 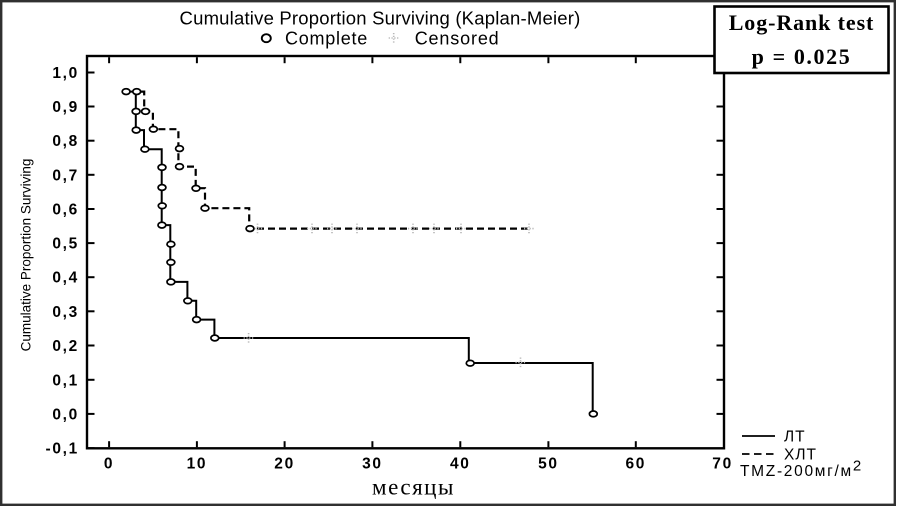 I want to click on svg-text: 0,0, so click(x=65, y=414).